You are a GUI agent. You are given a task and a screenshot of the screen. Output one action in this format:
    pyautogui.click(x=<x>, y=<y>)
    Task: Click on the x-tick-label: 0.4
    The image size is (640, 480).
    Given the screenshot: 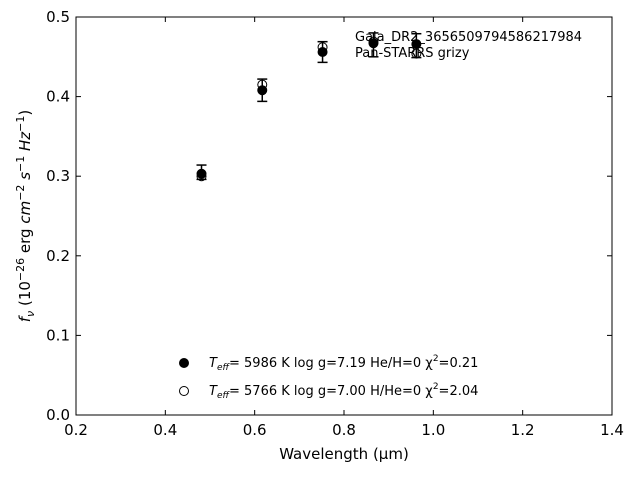 What is the action you would take?
    pyautogui.click(x=165, y=430)
    